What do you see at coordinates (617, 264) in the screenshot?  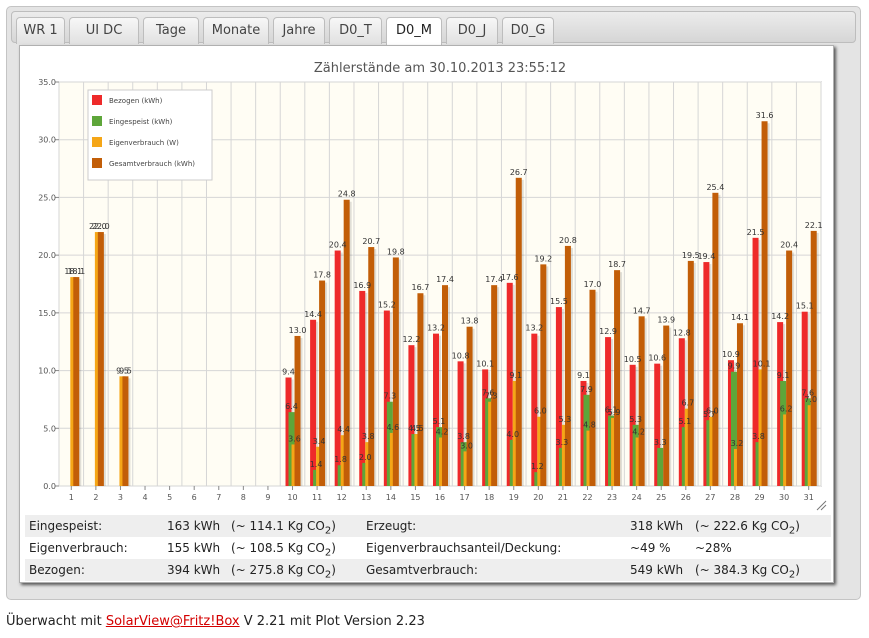 I see `data-label: 18.7` at bounding box center [617, 264].